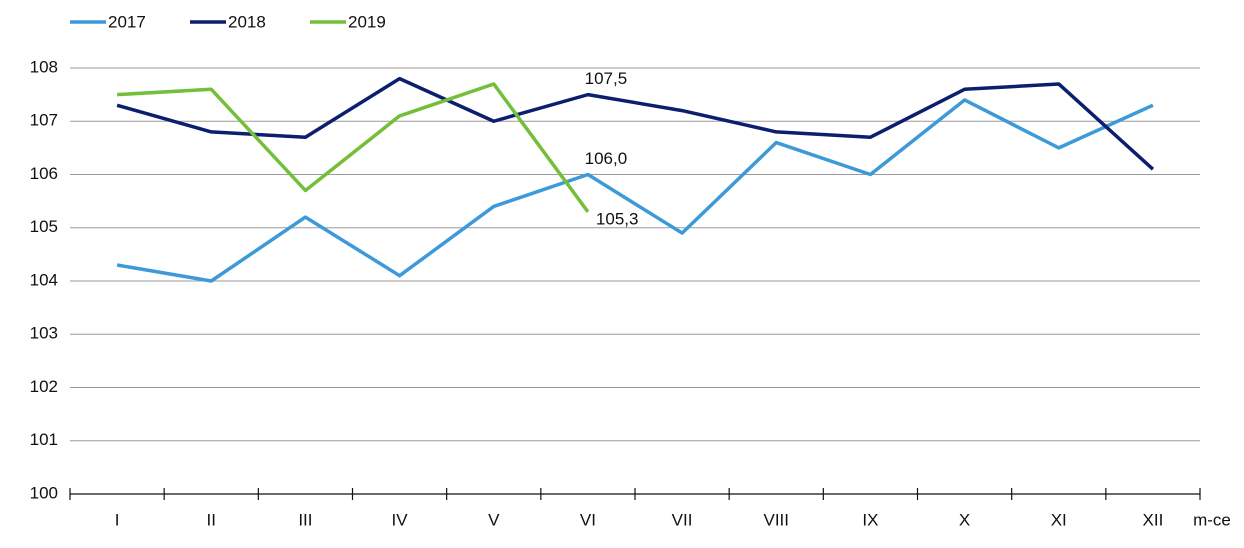 The width and height of the screenshot is (1244, 548). I want to click on y-tick-label: 108, so click(44, 66).